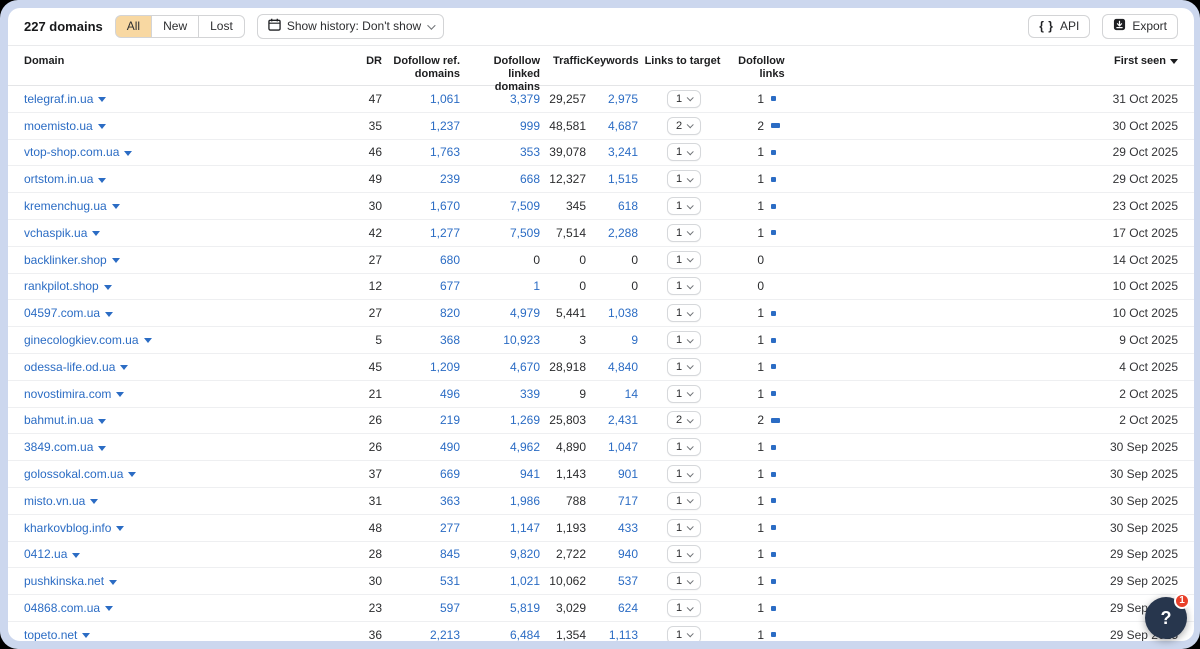 The width and height of the screenshot is (1200, 649). What do you see at coordinates (68, 527) in the screenshot?
I see `domain-link: kharkovblog.info` at bounding box center [68, 527].